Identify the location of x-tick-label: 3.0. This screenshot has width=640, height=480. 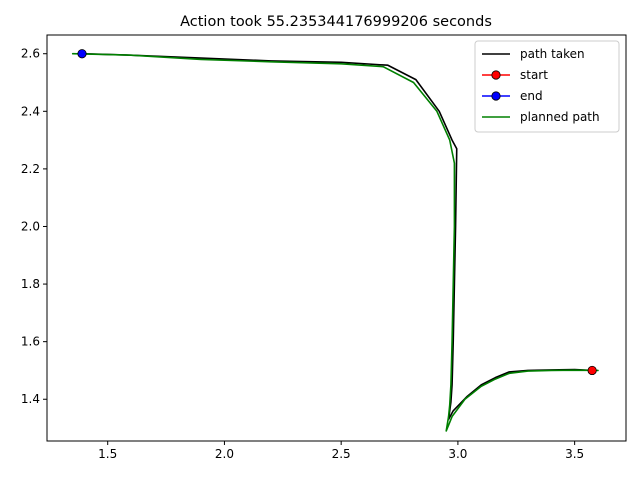
(457, 454).